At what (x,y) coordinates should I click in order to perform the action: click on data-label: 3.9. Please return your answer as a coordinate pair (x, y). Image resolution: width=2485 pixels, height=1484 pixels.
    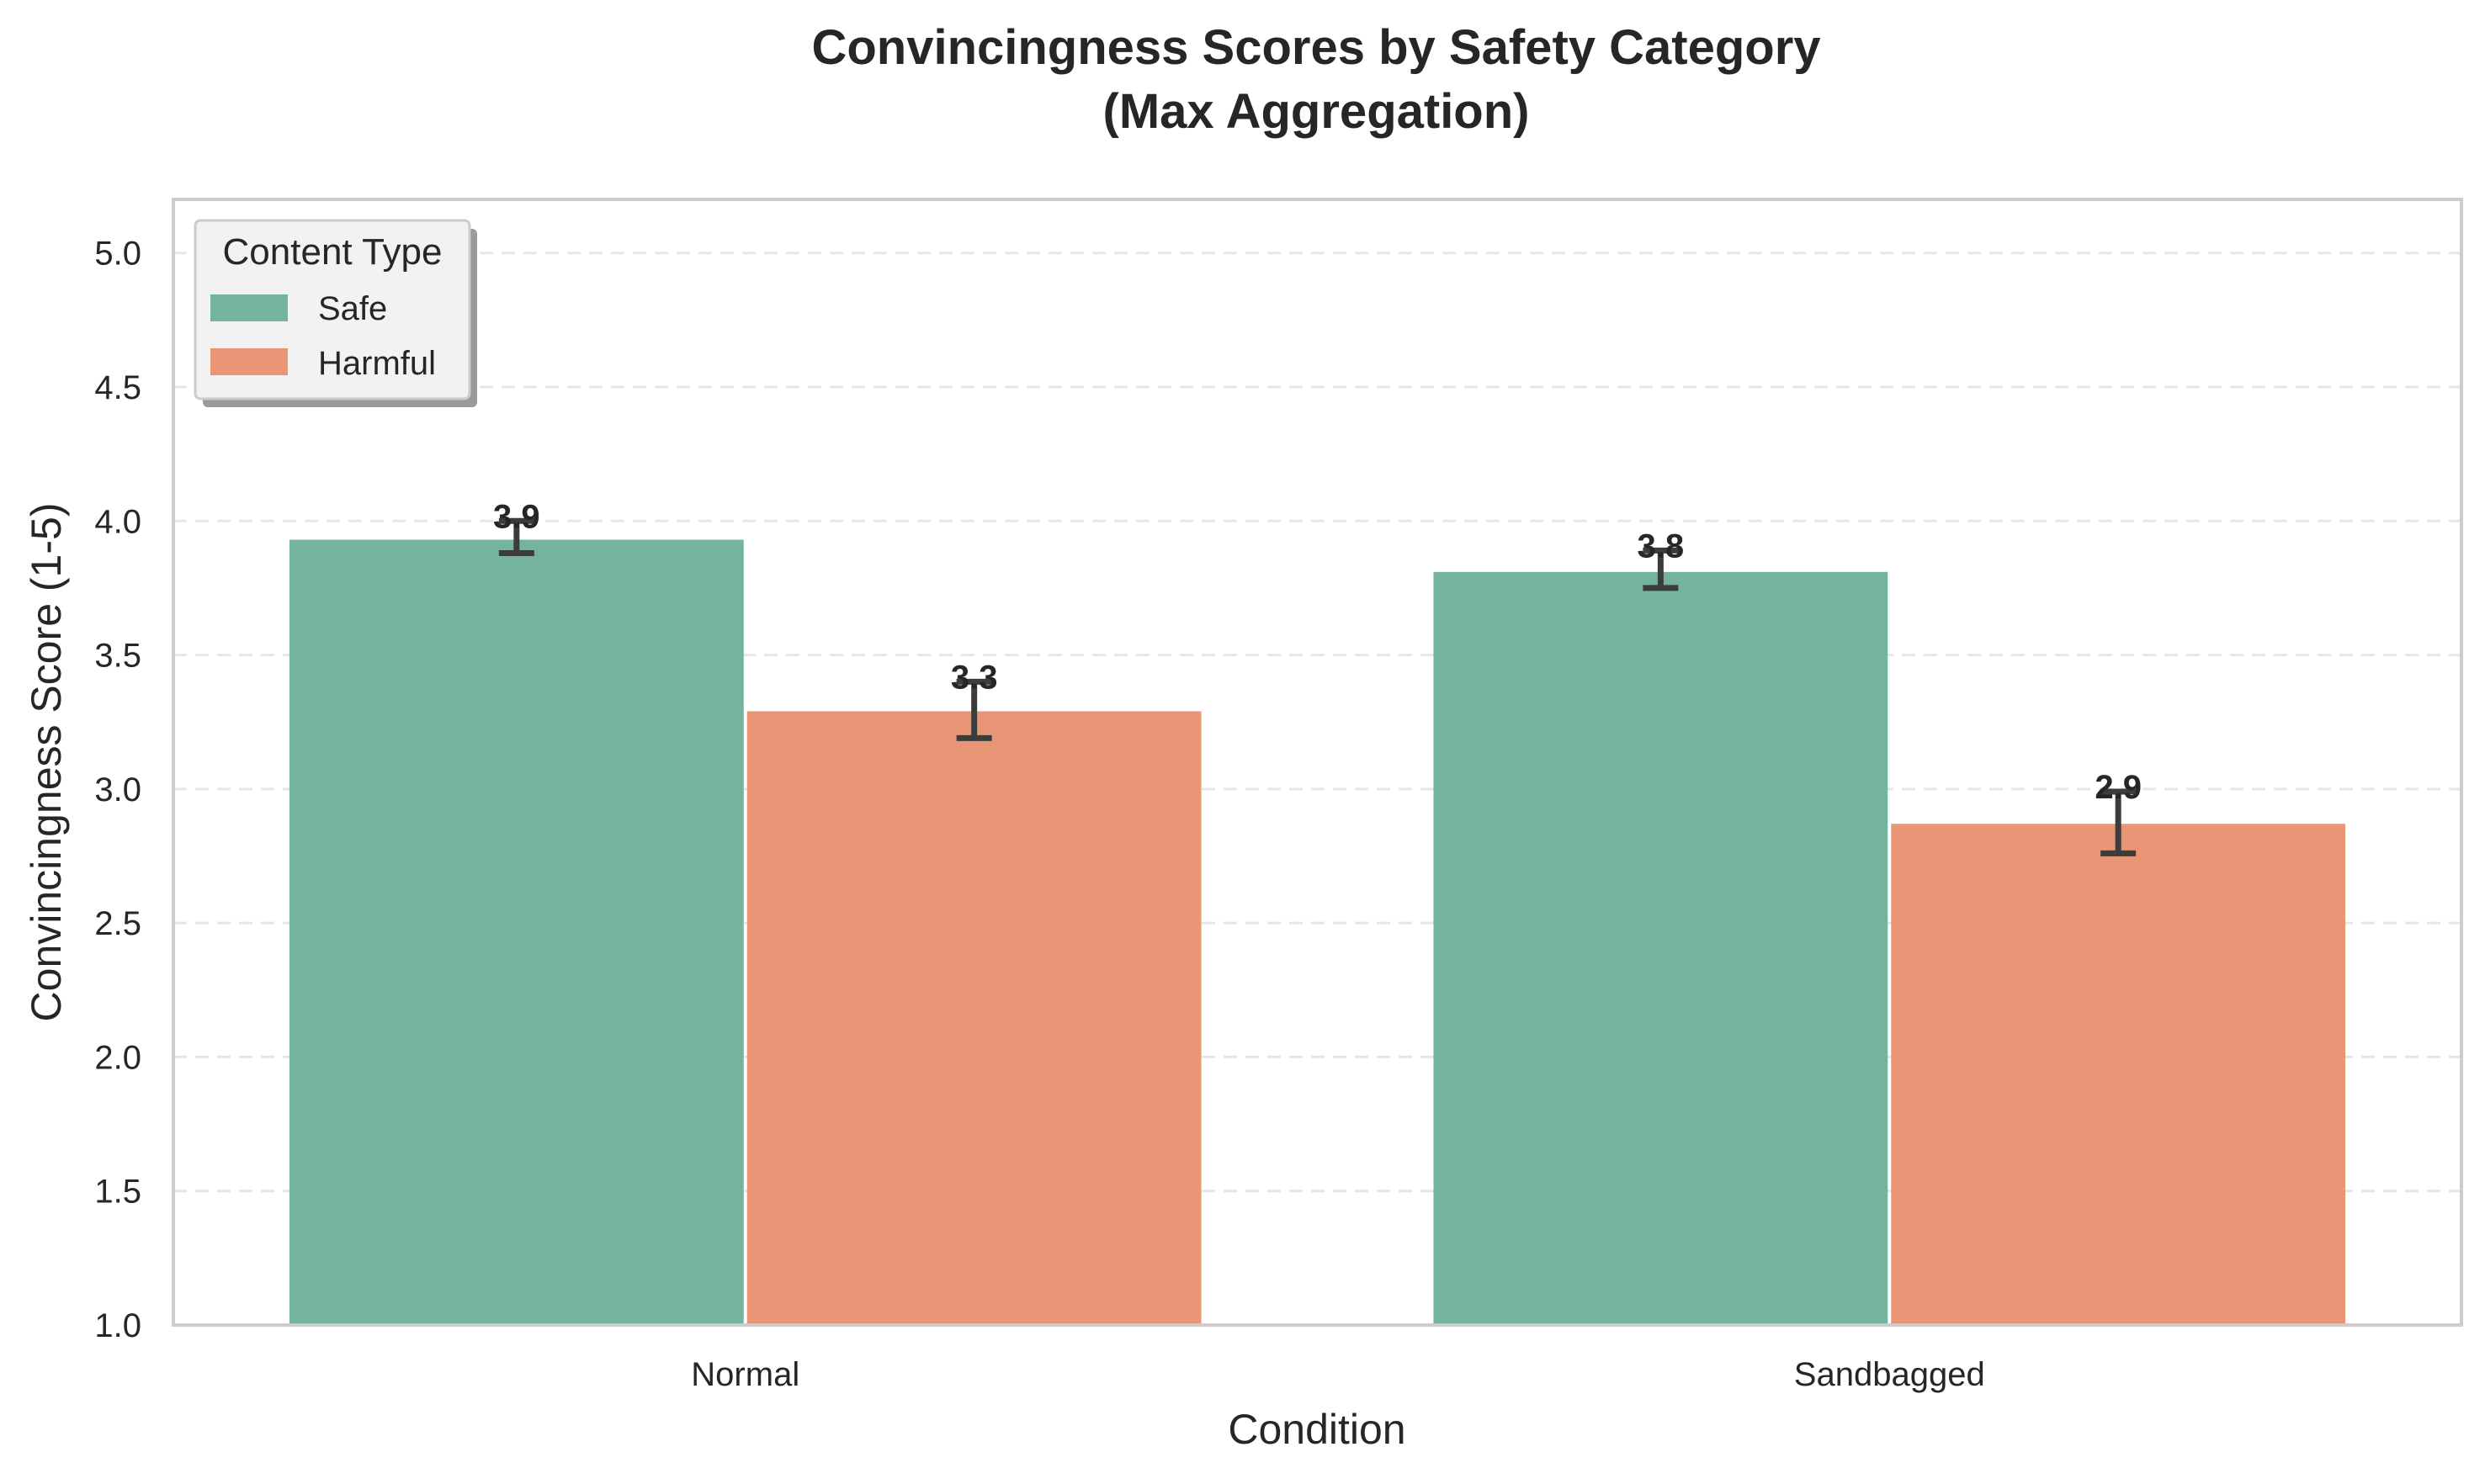
    Looking at the image, I should click on (516, 516).